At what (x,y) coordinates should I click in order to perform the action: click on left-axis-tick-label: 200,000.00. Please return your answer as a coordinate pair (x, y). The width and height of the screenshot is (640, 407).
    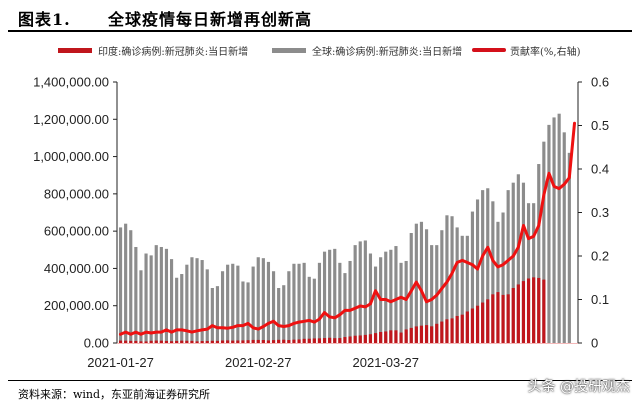
    Looking at the image, I should click on (76, 305).